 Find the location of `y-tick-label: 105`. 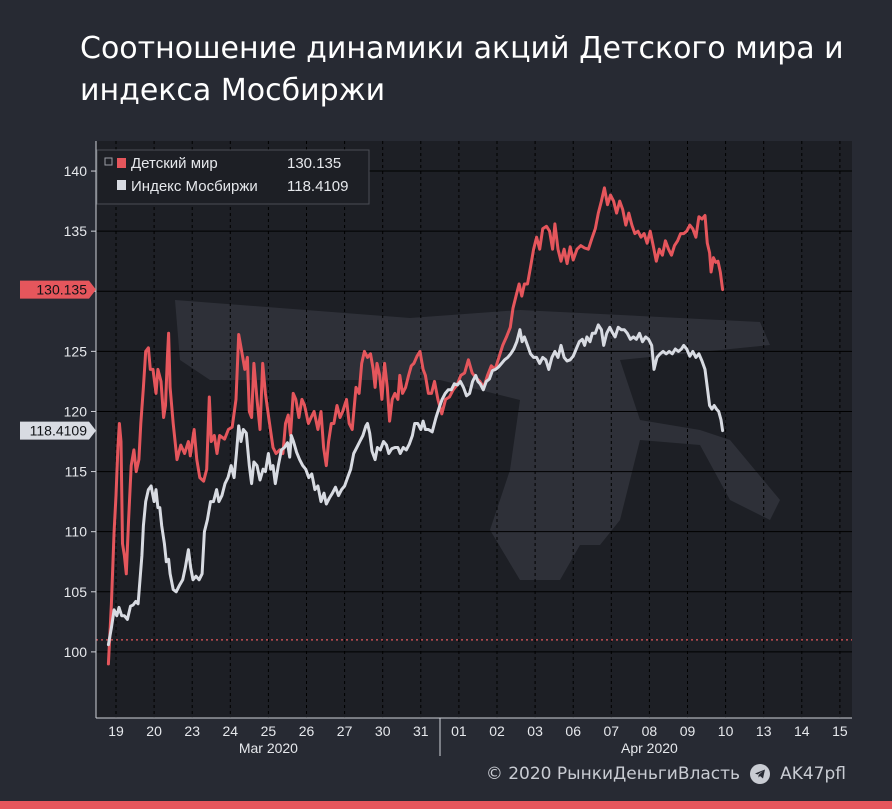

y-tick-label: 105 is located at coordinates (76, 592).